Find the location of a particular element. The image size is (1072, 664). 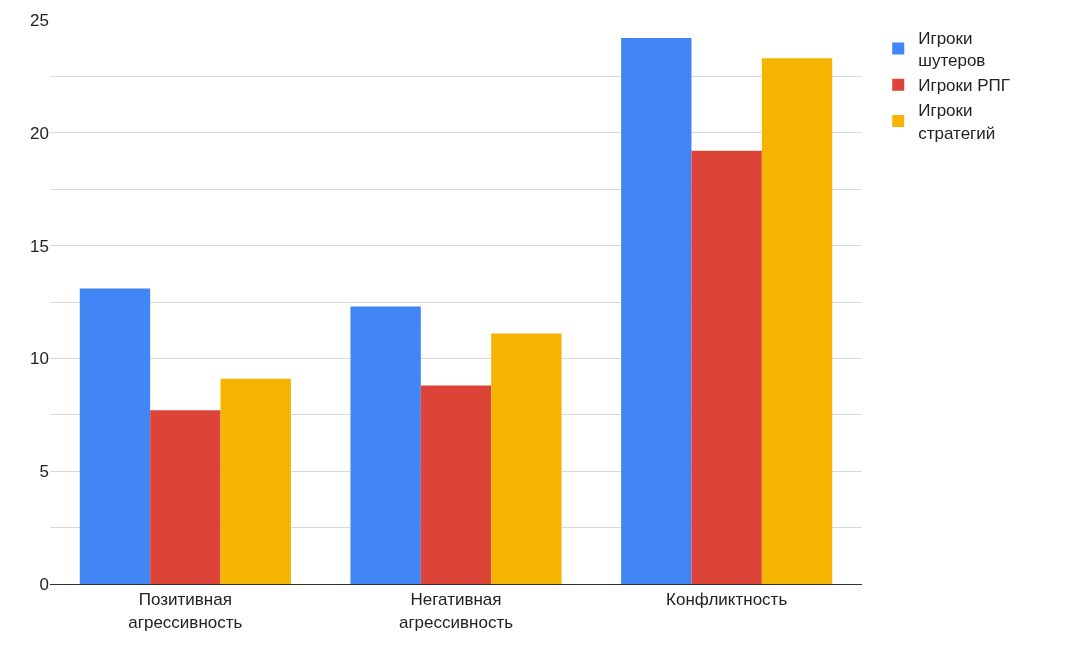

x-tick-label: Позитивная агрессивность is located at coordinates (185, 611).